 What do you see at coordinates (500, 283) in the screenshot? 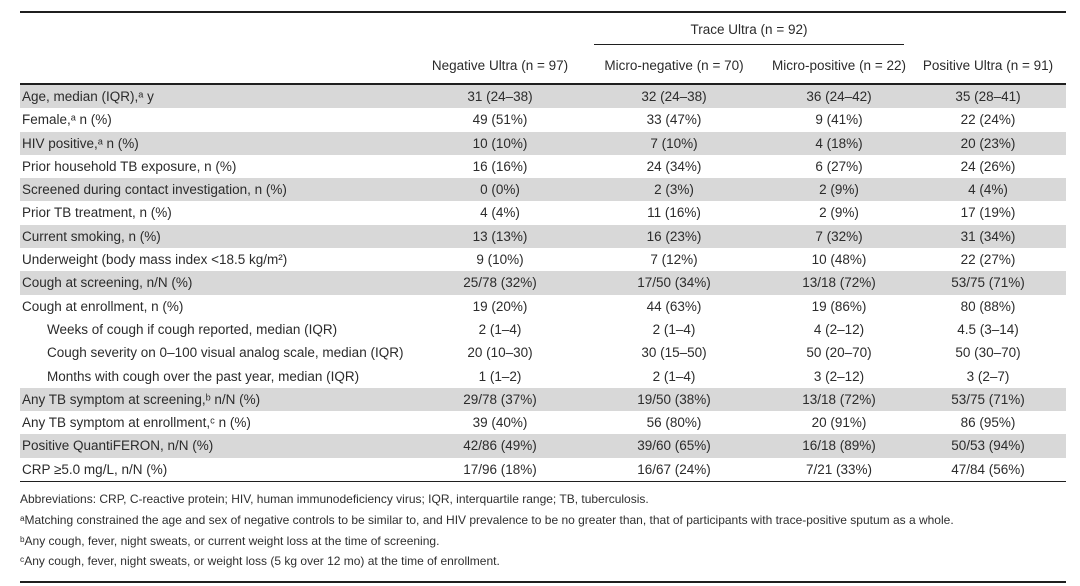
I see `cell-value: 25/78 (32%)` at bounding box center [500, 283].